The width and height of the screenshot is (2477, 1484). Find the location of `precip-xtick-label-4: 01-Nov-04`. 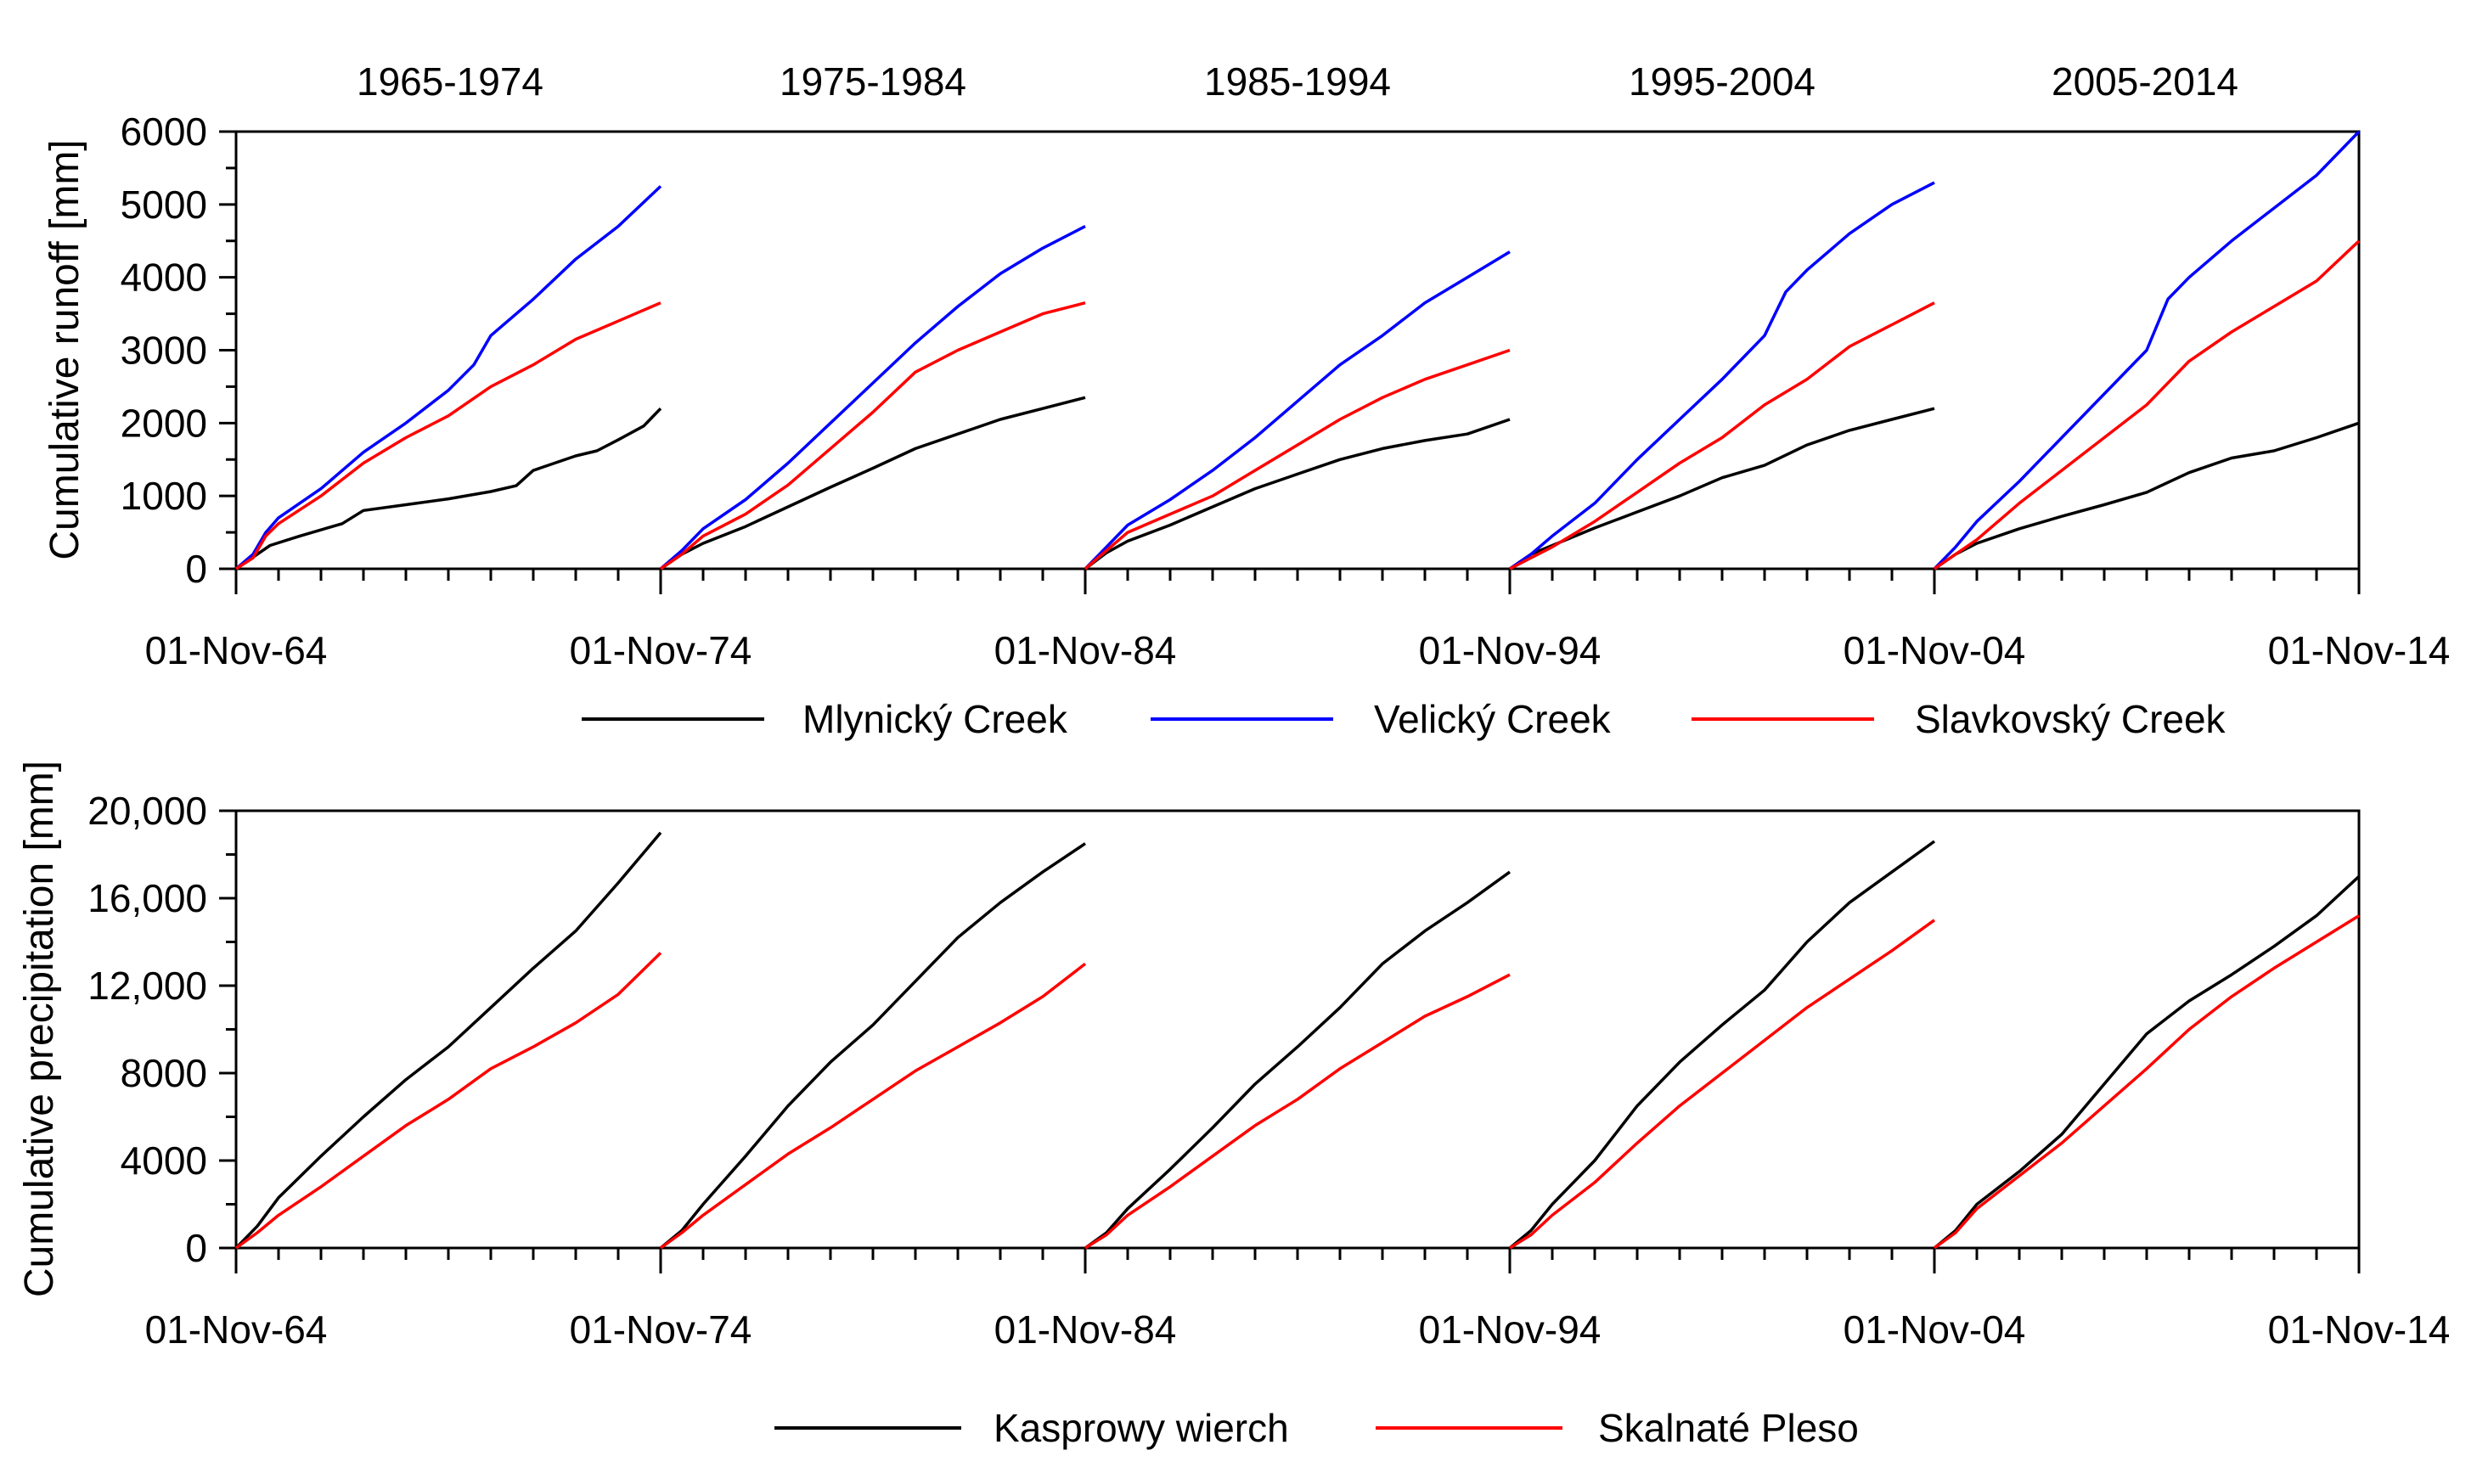

precip-xtick-label-4: 01-Nov-04 is located at coordinates (1935, 1329).